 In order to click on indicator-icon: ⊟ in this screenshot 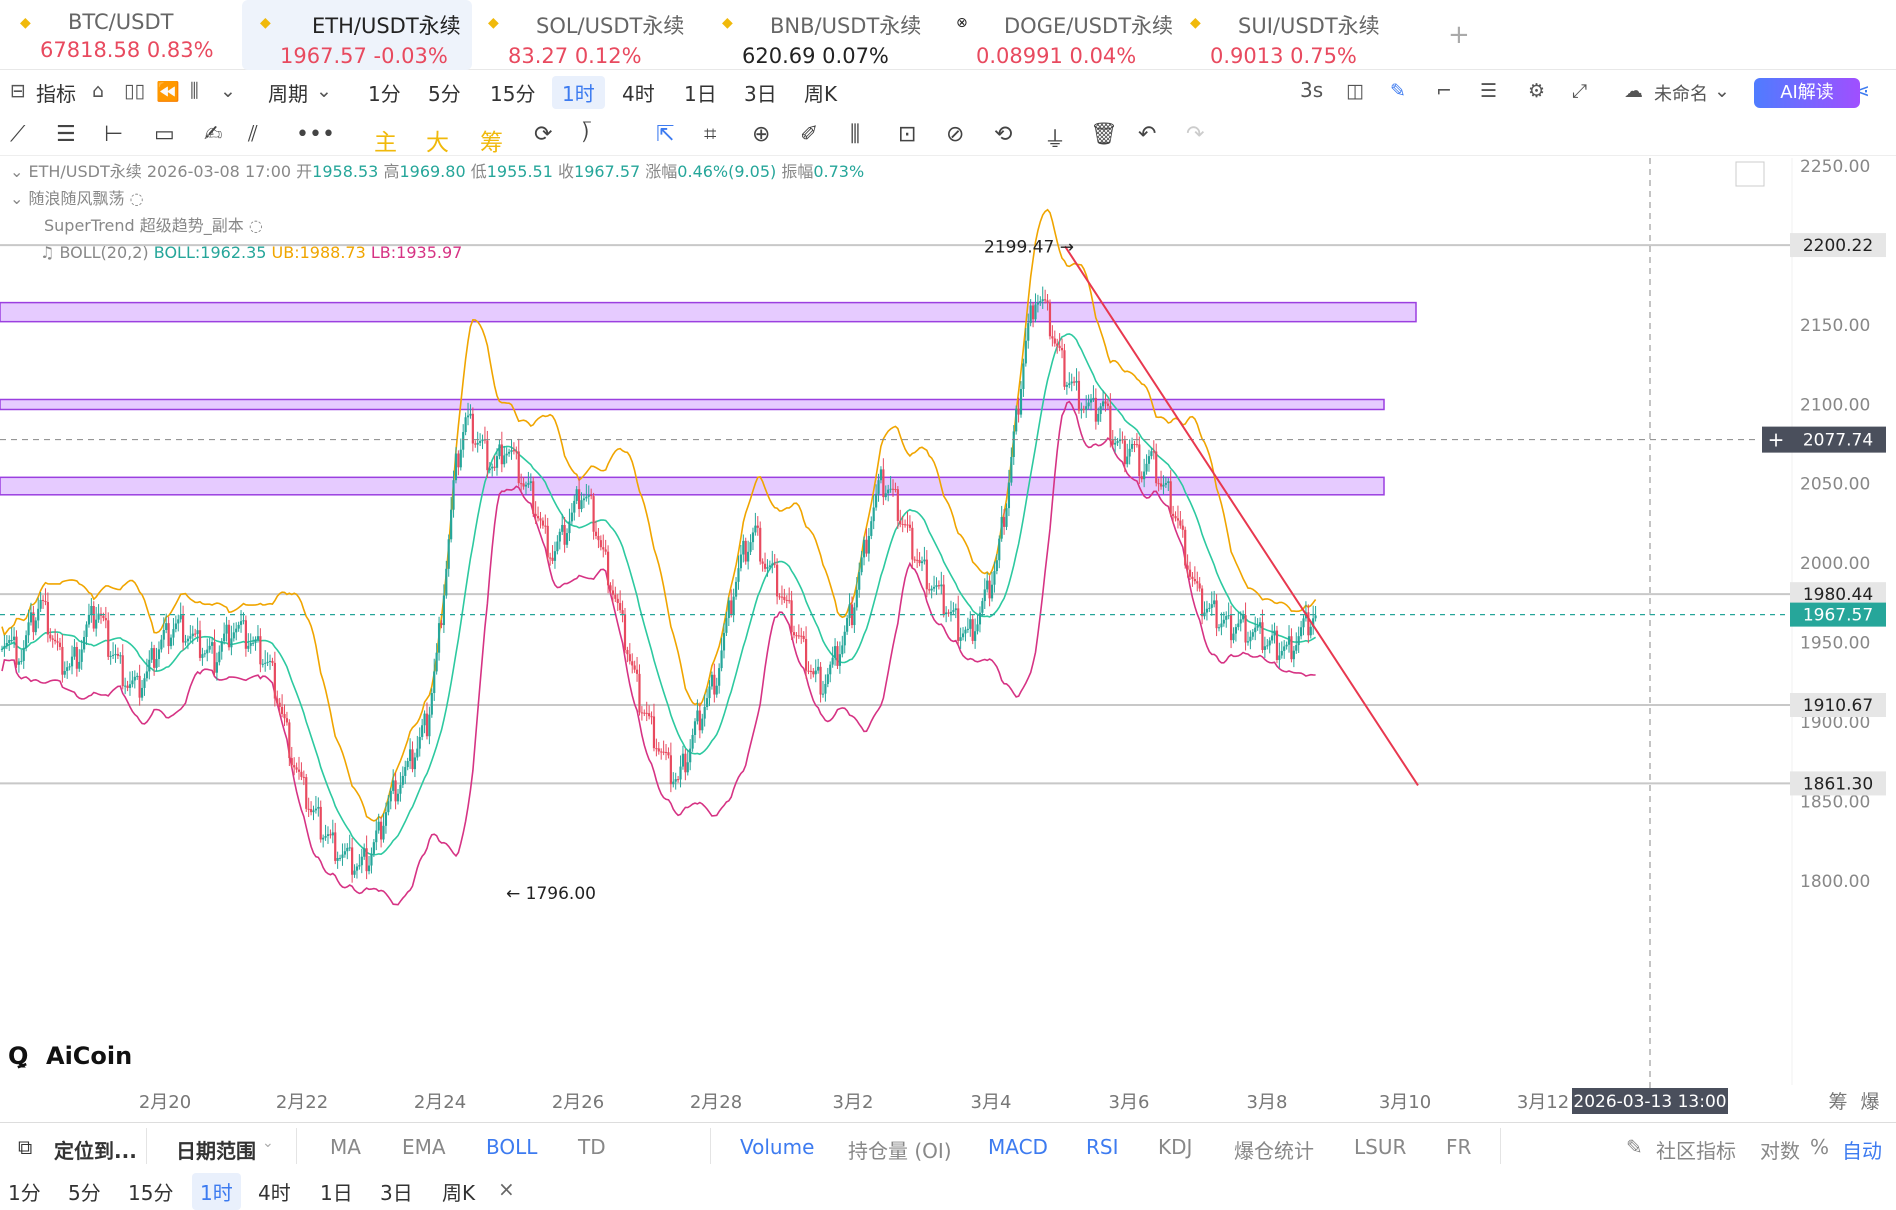, I will do `click(18, 91)`.